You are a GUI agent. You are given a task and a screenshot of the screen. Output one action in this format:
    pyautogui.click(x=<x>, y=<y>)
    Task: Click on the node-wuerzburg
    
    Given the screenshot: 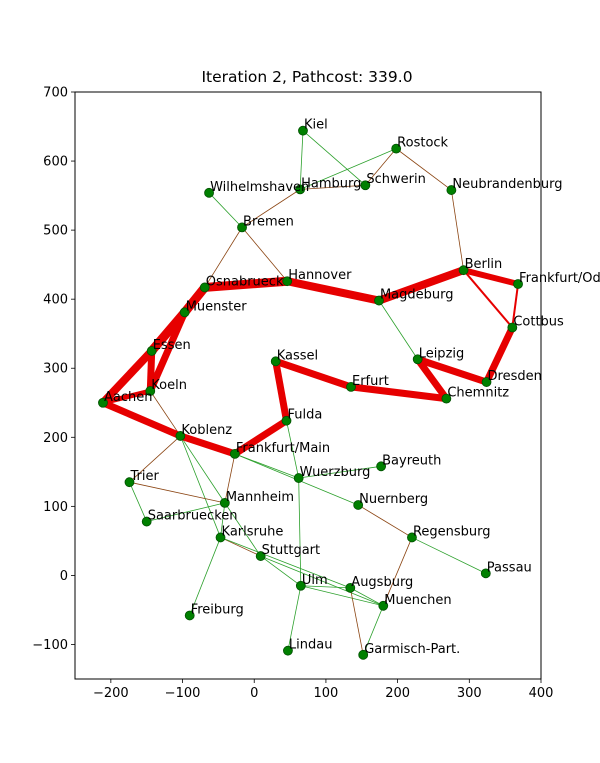 What is the action you would take?
    pyautogui.click(x=298, y=478)
    